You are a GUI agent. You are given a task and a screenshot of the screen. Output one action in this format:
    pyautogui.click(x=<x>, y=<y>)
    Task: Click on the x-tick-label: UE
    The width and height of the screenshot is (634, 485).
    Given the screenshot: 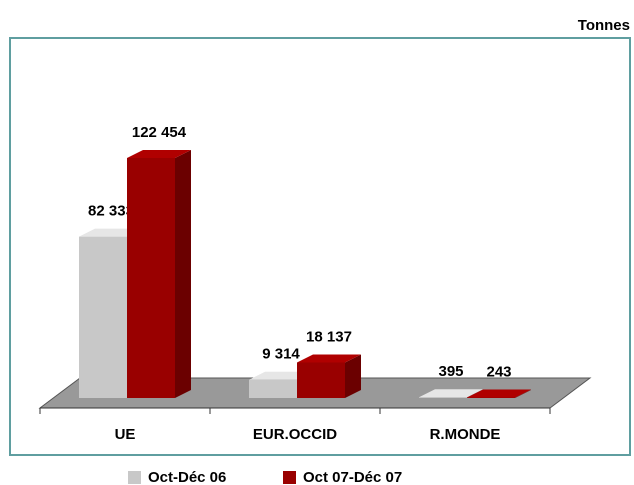 What is the action you would take?
    pyautogui.click(x=125, y=434)
    